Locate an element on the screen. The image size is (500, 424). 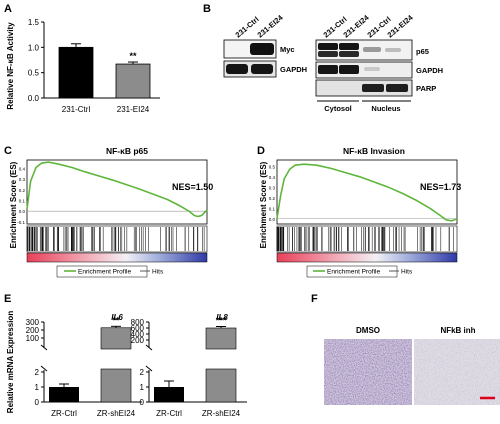
gsea-hits-frame-D is located at coordinates (367, 239).